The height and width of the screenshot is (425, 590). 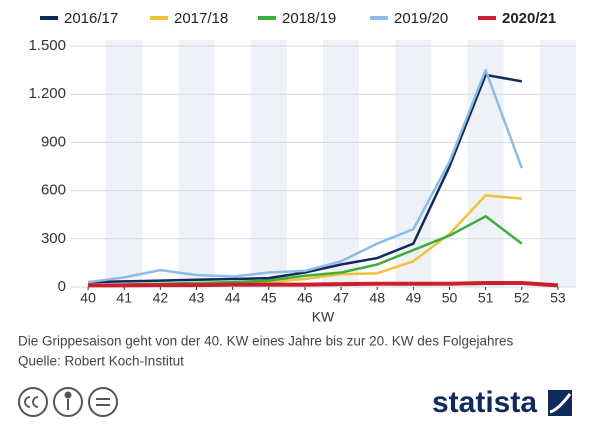 What do you see at coordinates (47, 93) in the screenshot?
I see `y-tick-label: 1.200` at bounding box center [47, 93].